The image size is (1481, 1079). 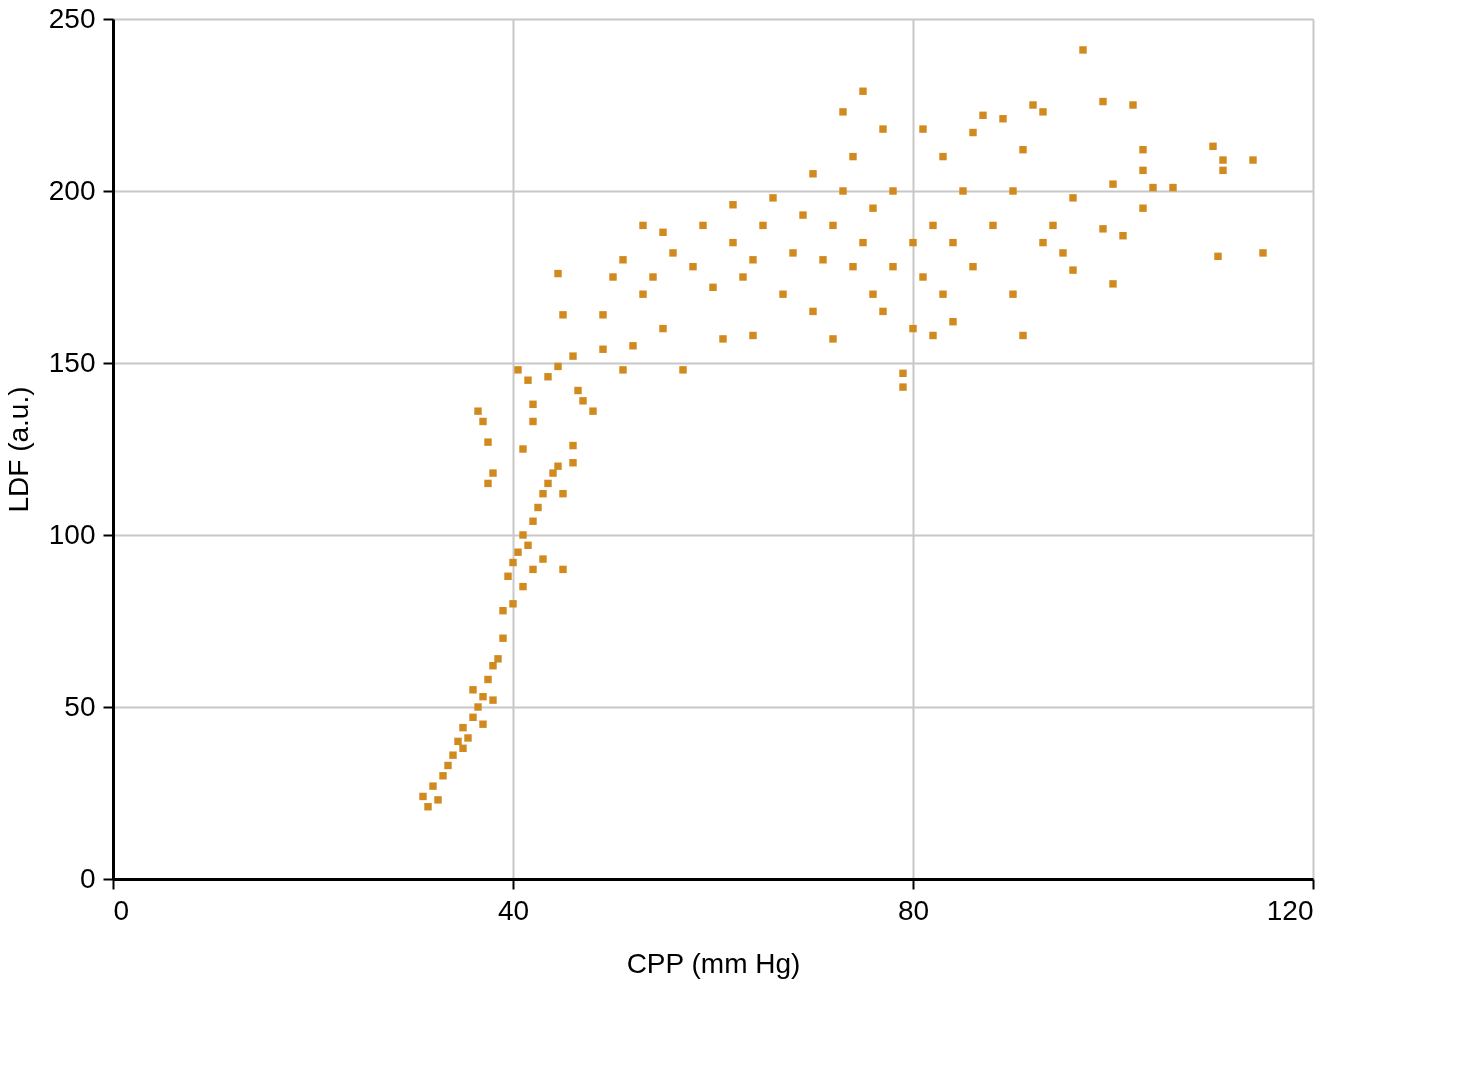 What do you see at coordinates (72, 190) in the screenshot?
I see `y-tick-label: 200` at bounding box center [72, 190].